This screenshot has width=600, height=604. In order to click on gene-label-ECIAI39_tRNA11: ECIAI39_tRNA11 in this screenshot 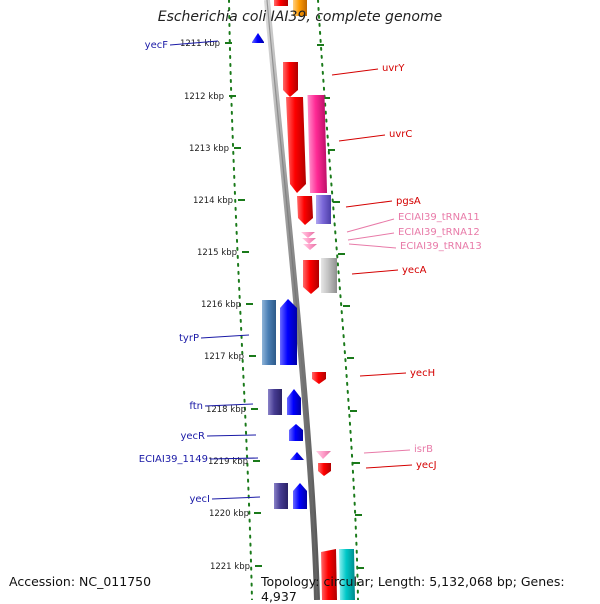, I will do `click(439, 217)`.